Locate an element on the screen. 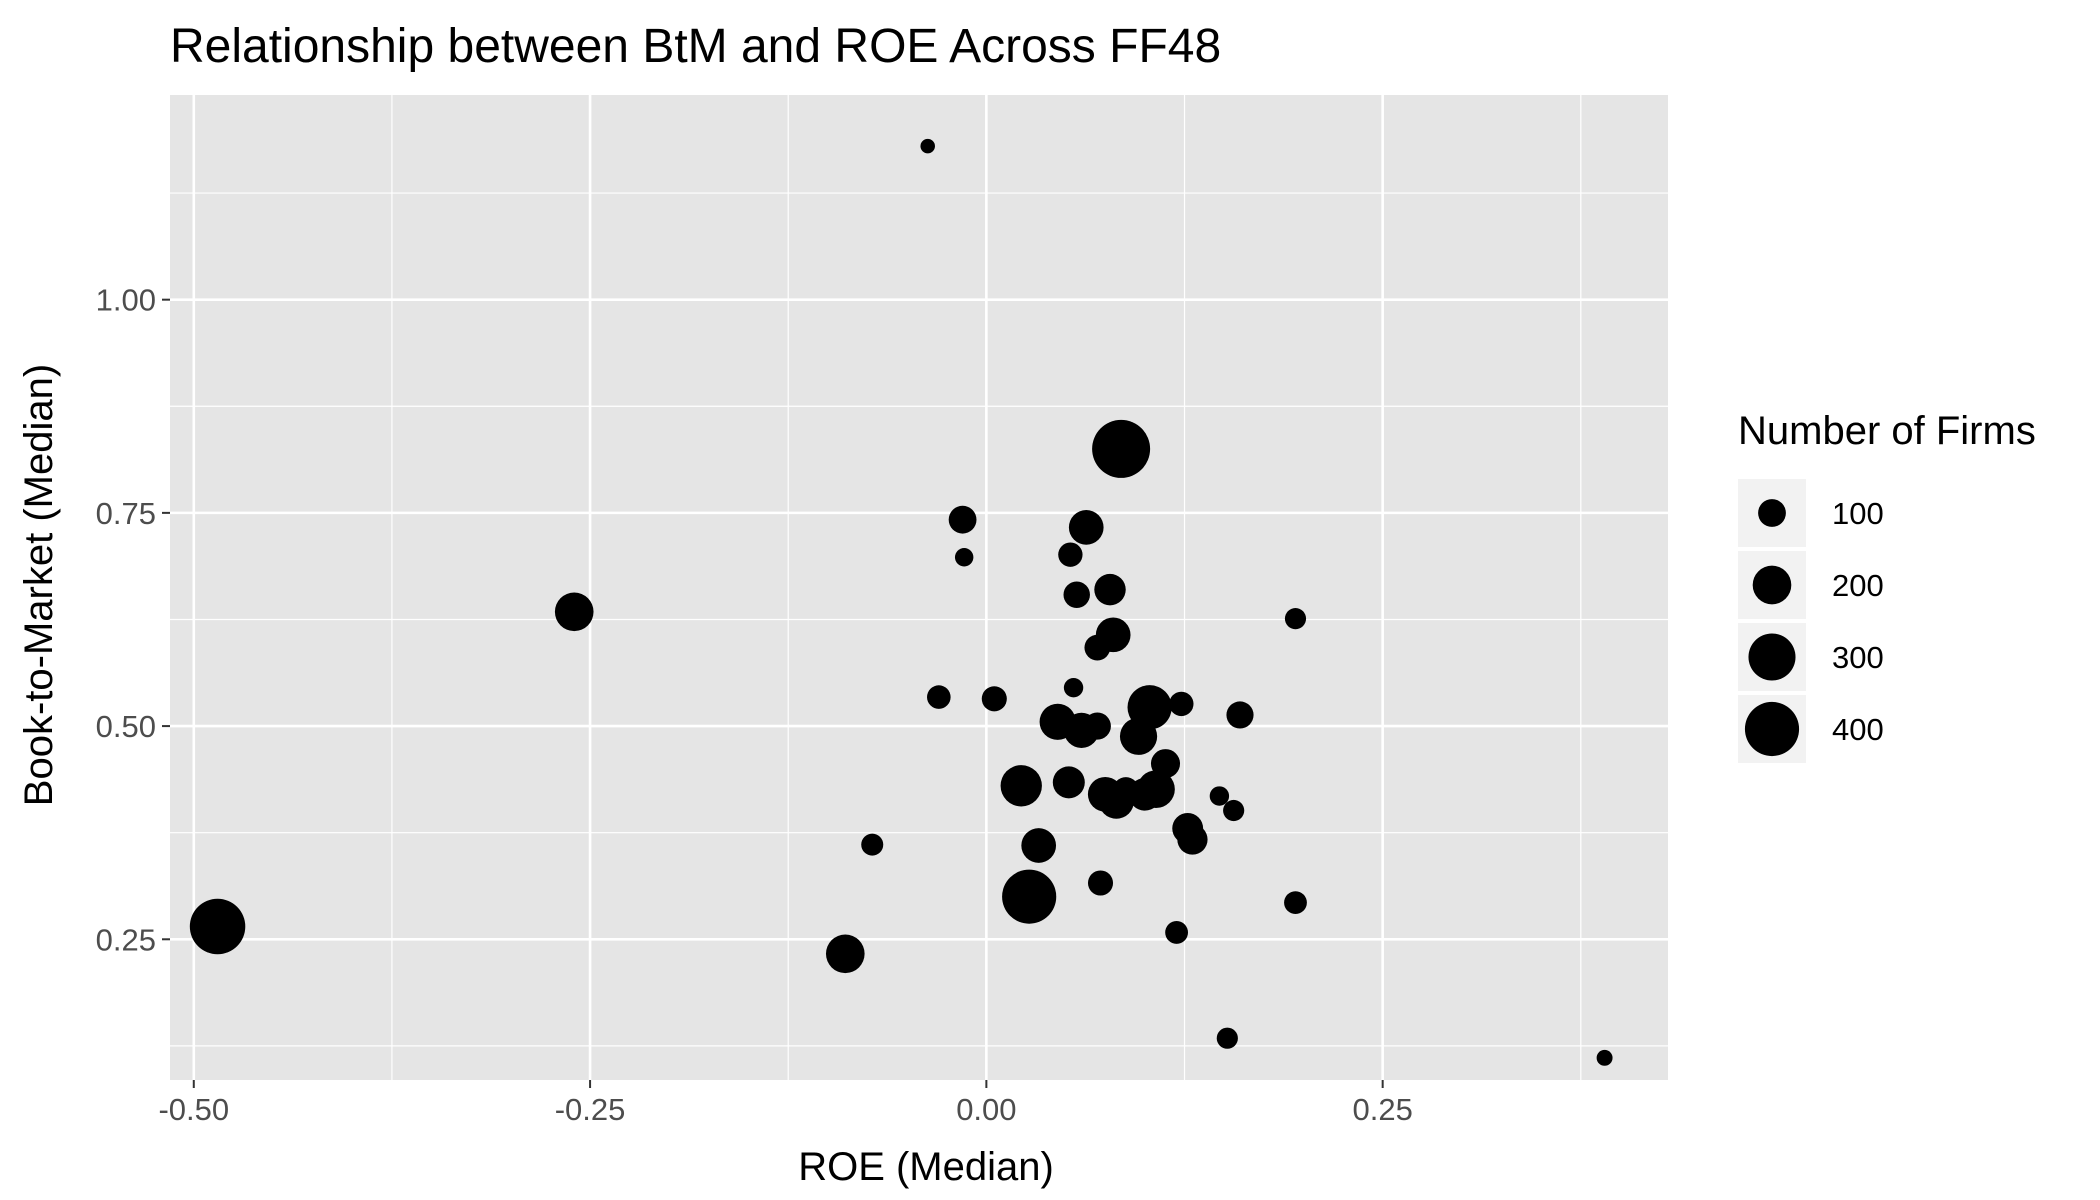 The width and height of the screenshot is (2100, 1200). legend-label: 300 is located at coordinates (1858, 657).